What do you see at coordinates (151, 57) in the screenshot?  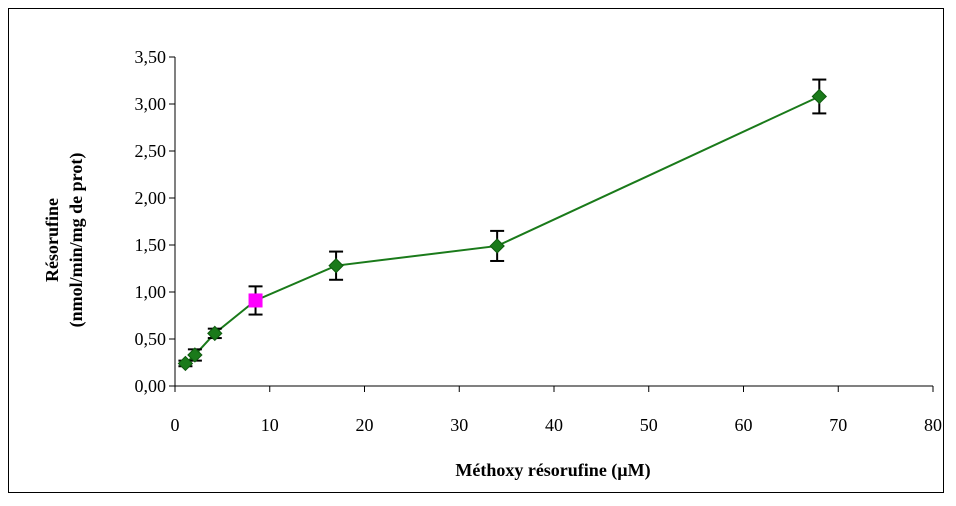 I see `y-tick-label: 3,50` at bounding box center [151, 57].